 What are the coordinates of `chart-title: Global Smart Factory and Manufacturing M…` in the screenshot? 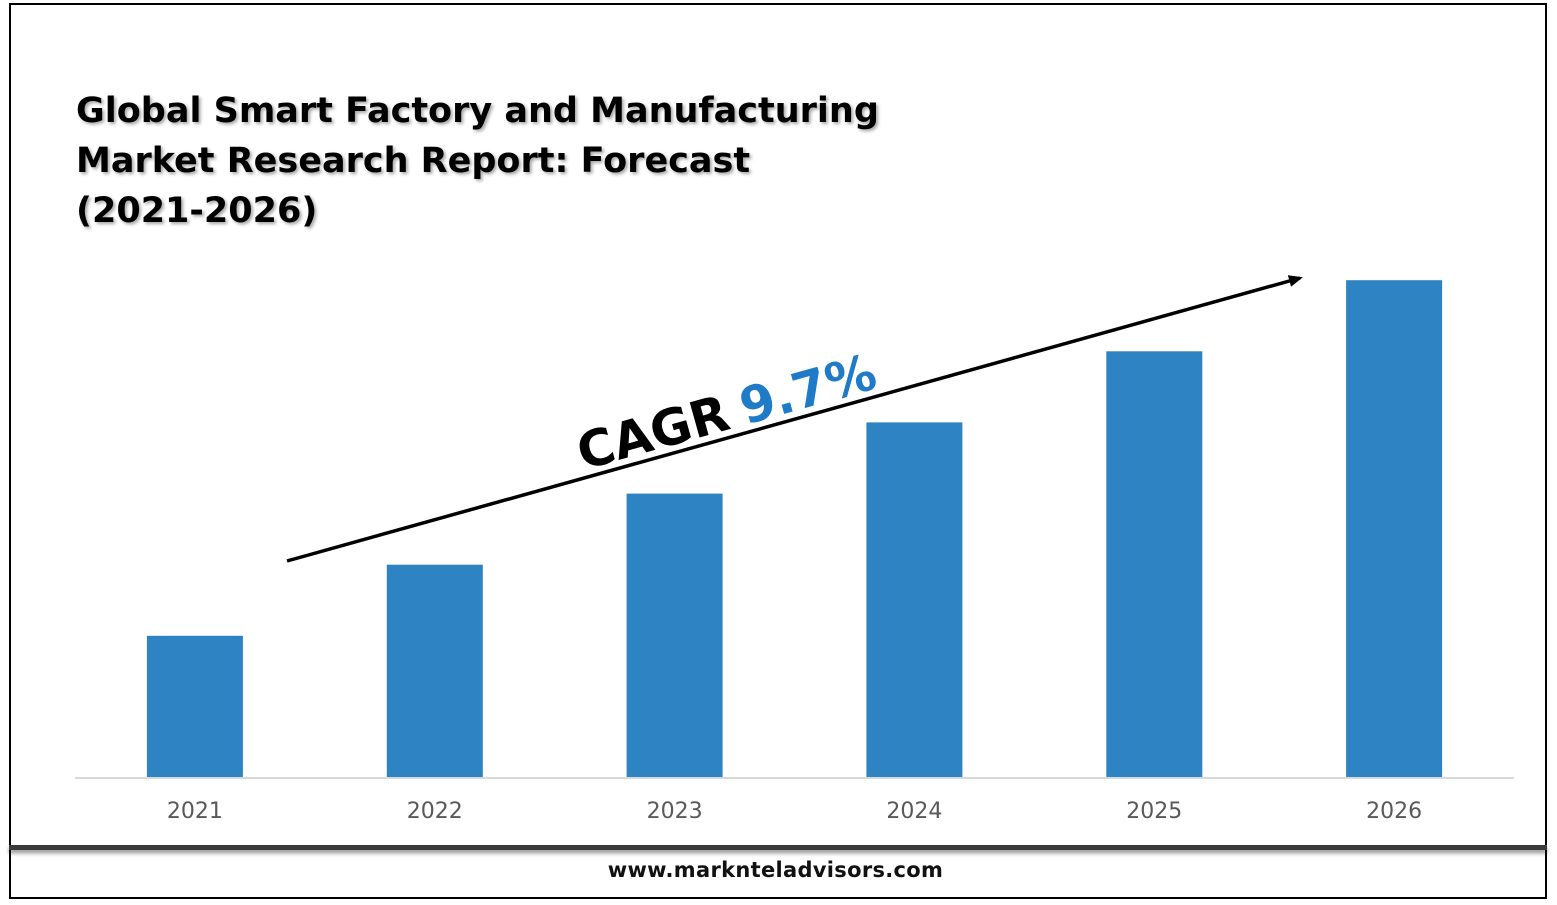 It's located at (526, 161).